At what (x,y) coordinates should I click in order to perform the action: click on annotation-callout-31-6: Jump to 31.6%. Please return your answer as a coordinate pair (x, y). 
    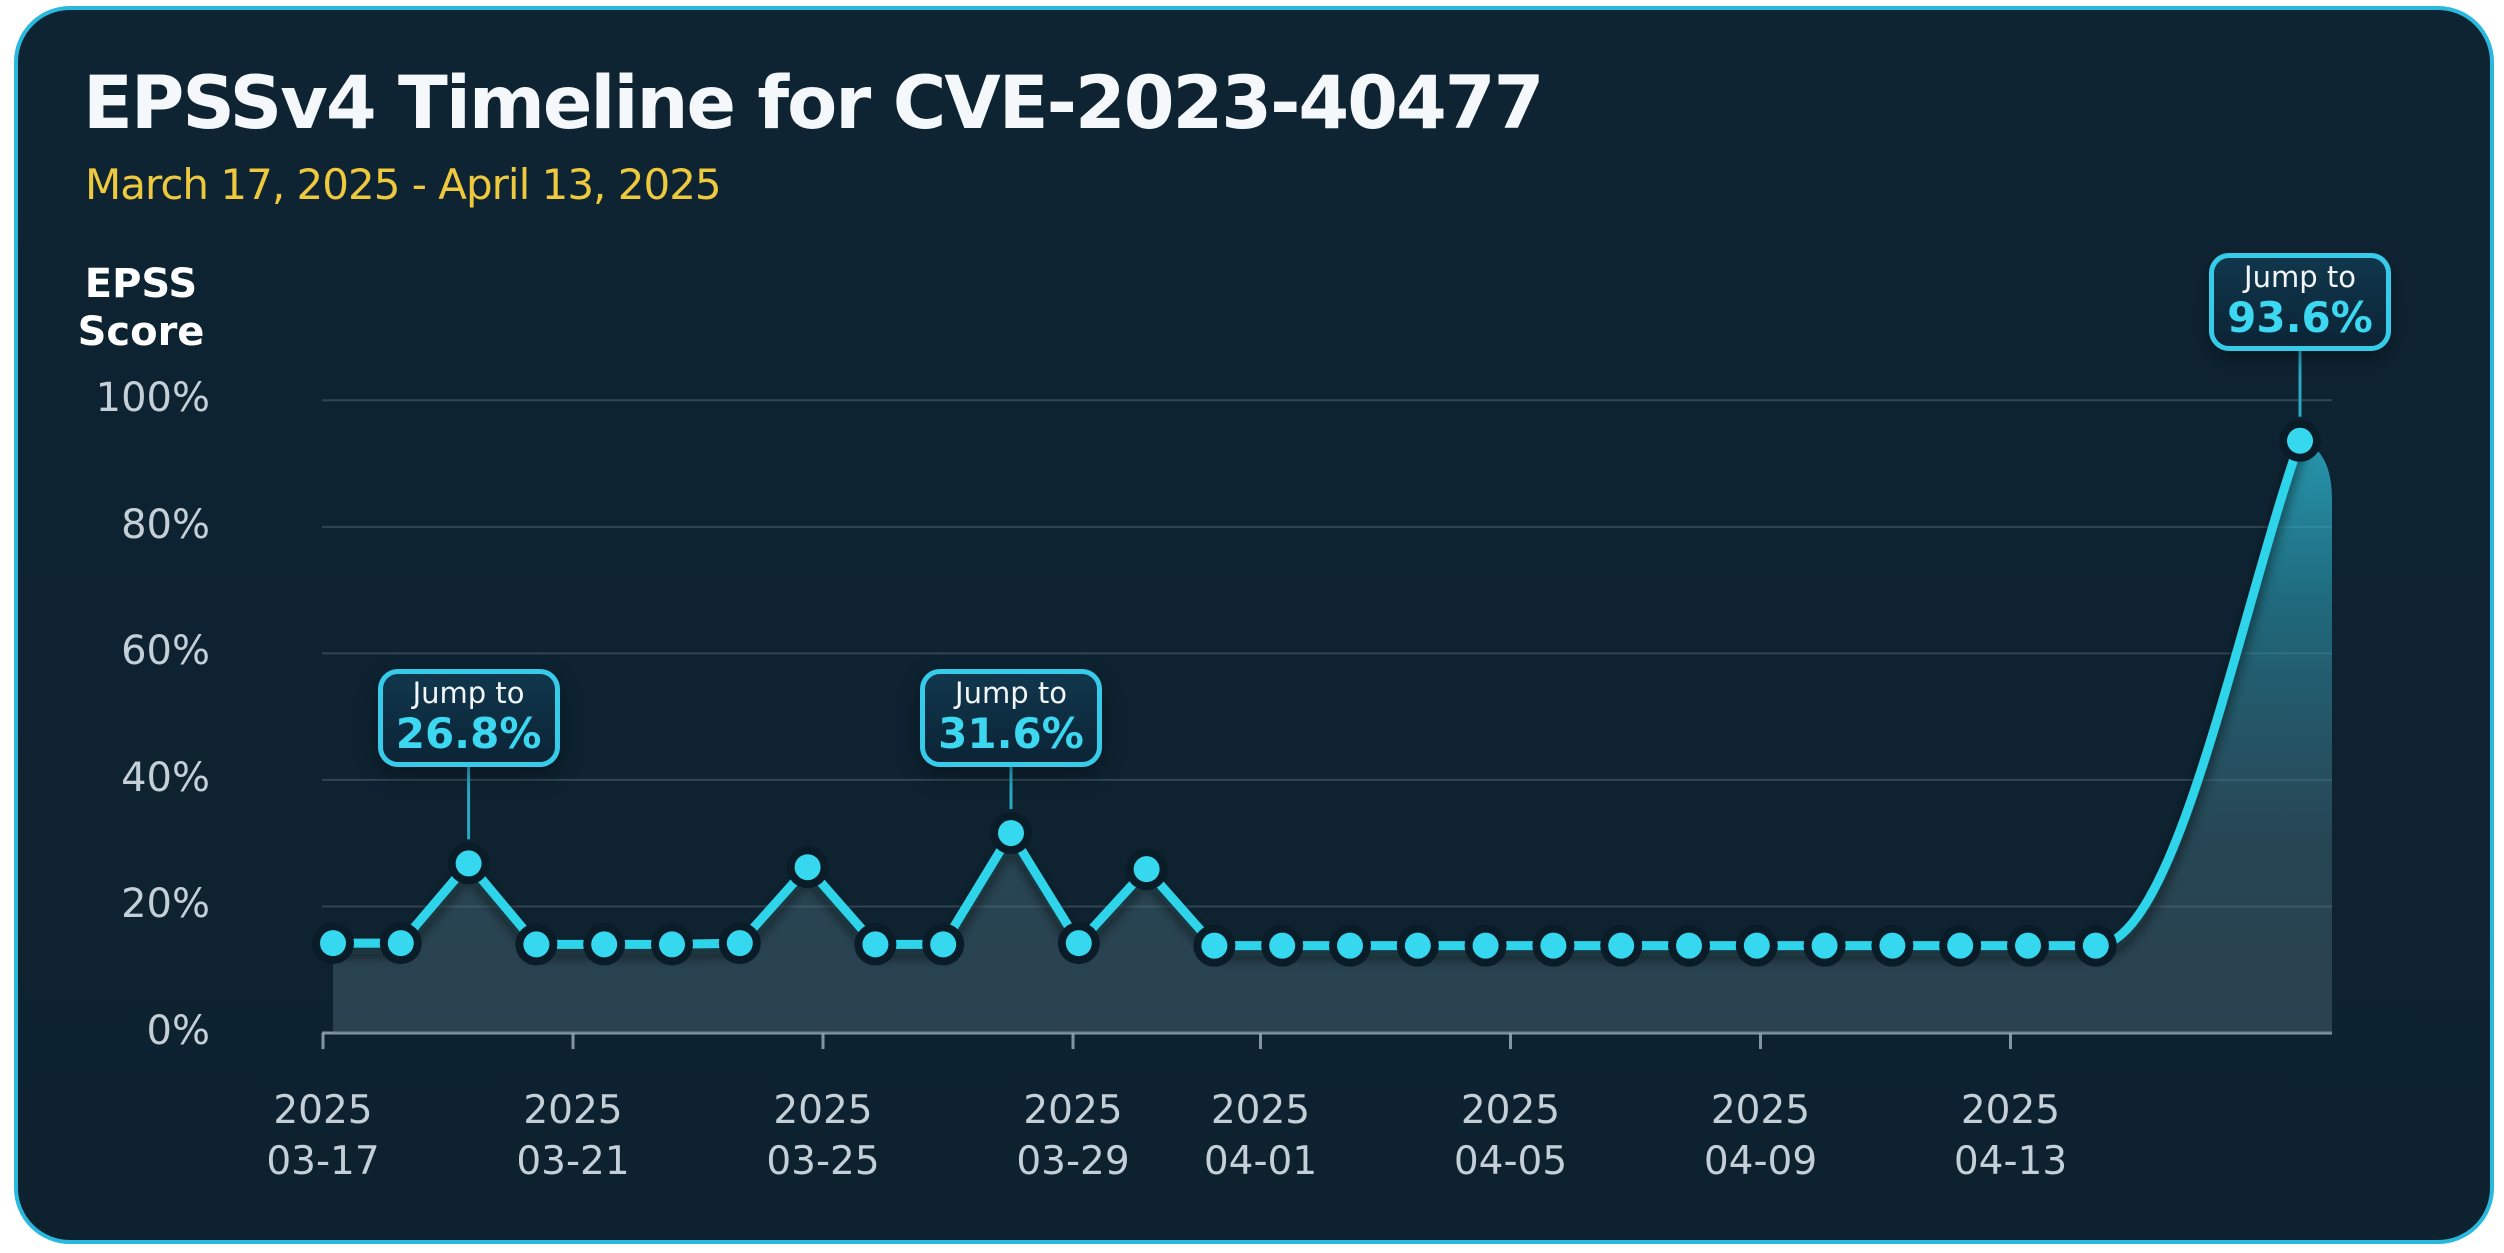
    Looking at the image, I should click on (1011, 718).